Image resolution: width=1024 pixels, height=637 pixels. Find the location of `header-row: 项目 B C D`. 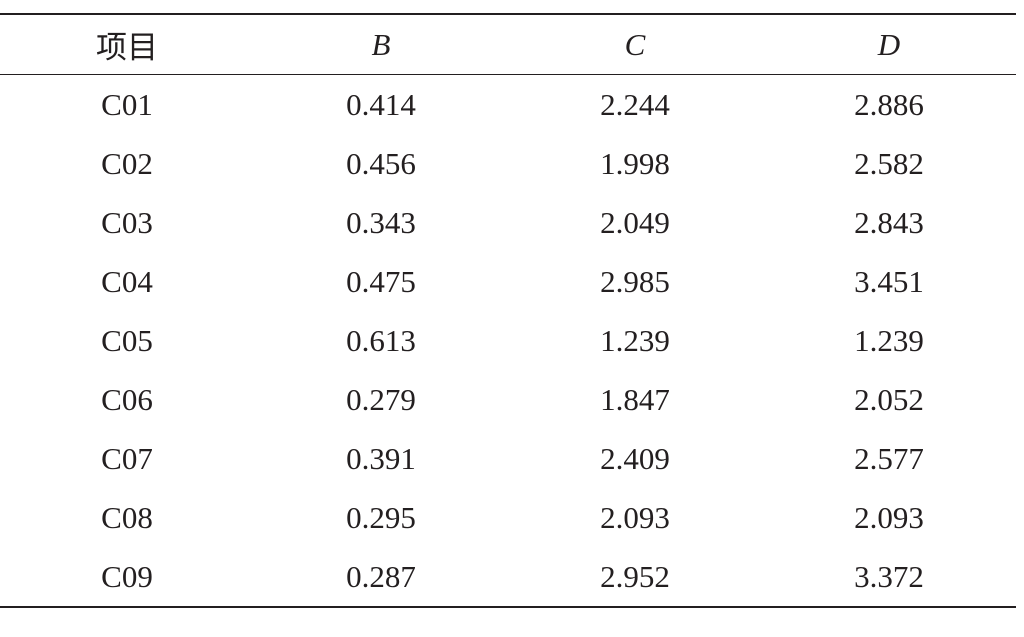

header-row: 项目 B C D is located at coordinates (508, 44).